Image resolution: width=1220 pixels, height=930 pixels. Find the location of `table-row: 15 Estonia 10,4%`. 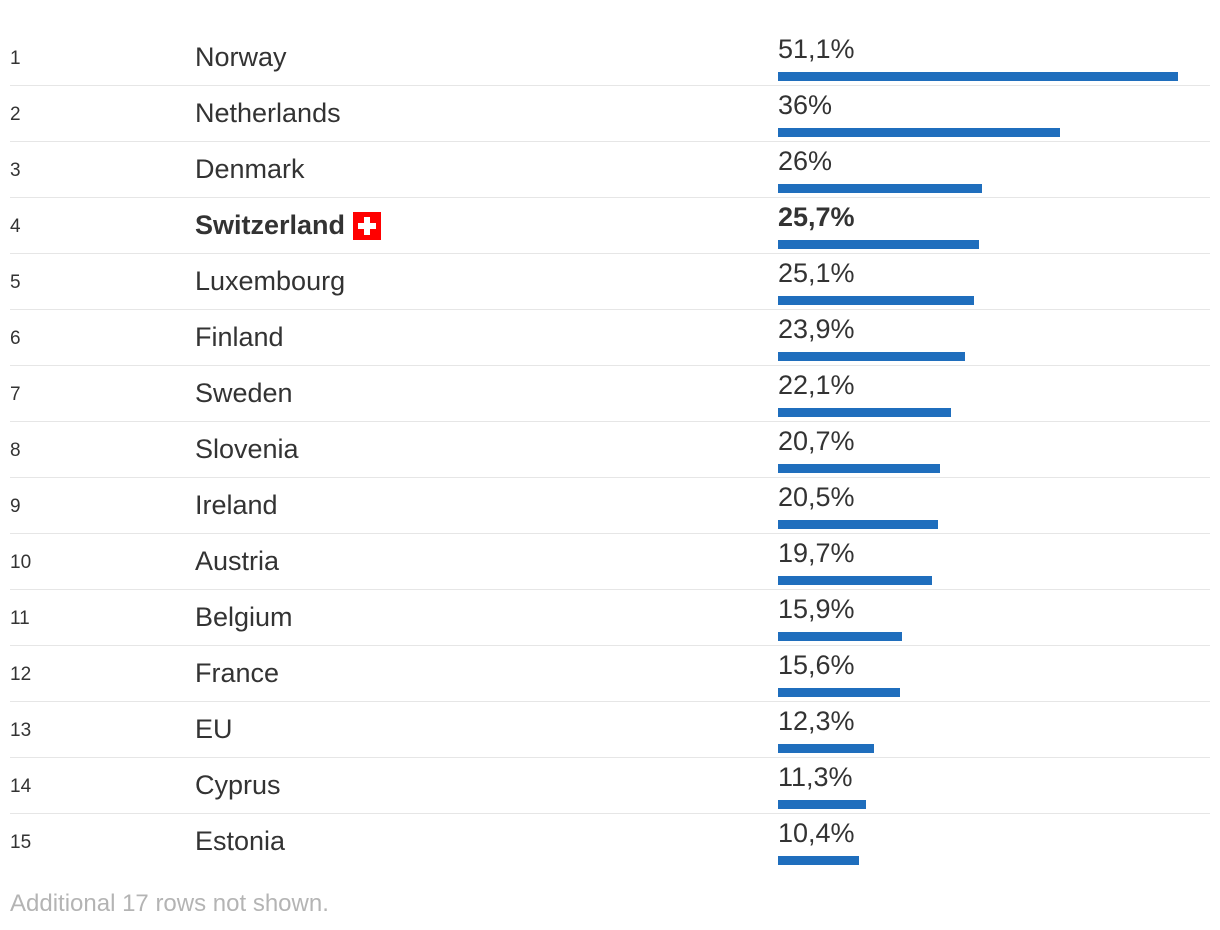

table-row: 15 Estonia 10,4% is located at coordinates (610, 842).